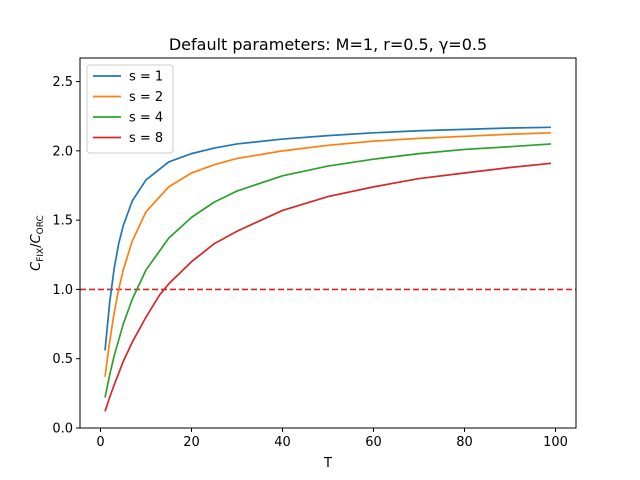 The height and width of the screenshot is (480, 640). What do you see at coordinates (36, 266) in the screenshot?
I see `y-label-c1: C` at bounding box center [36, 266].